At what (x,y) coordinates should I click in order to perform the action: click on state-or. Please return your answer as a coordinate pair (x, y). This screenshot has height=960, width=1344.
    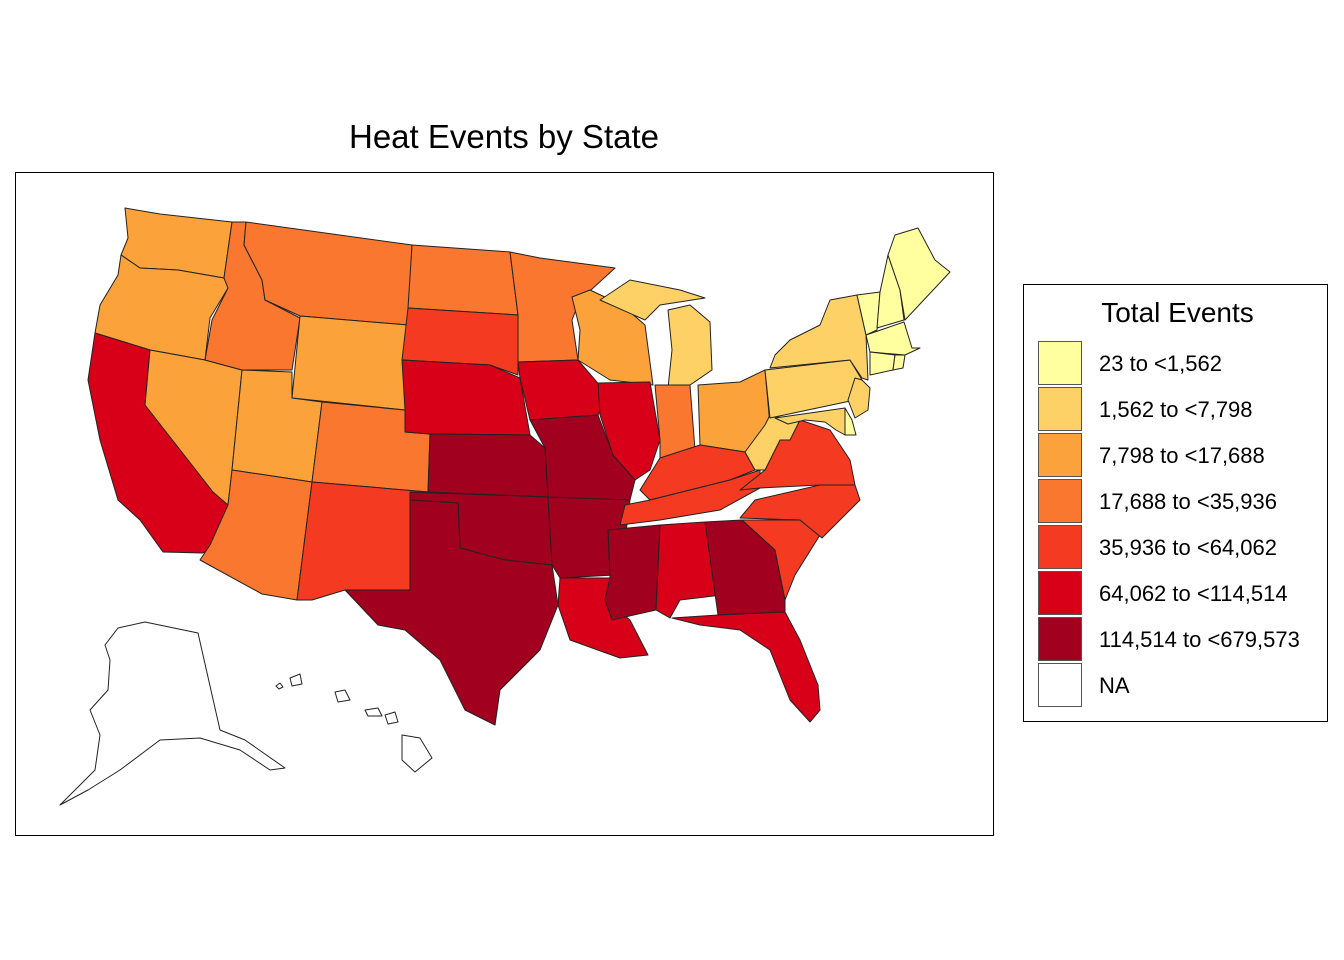
    Looking at the image, I should click on (161, 307).